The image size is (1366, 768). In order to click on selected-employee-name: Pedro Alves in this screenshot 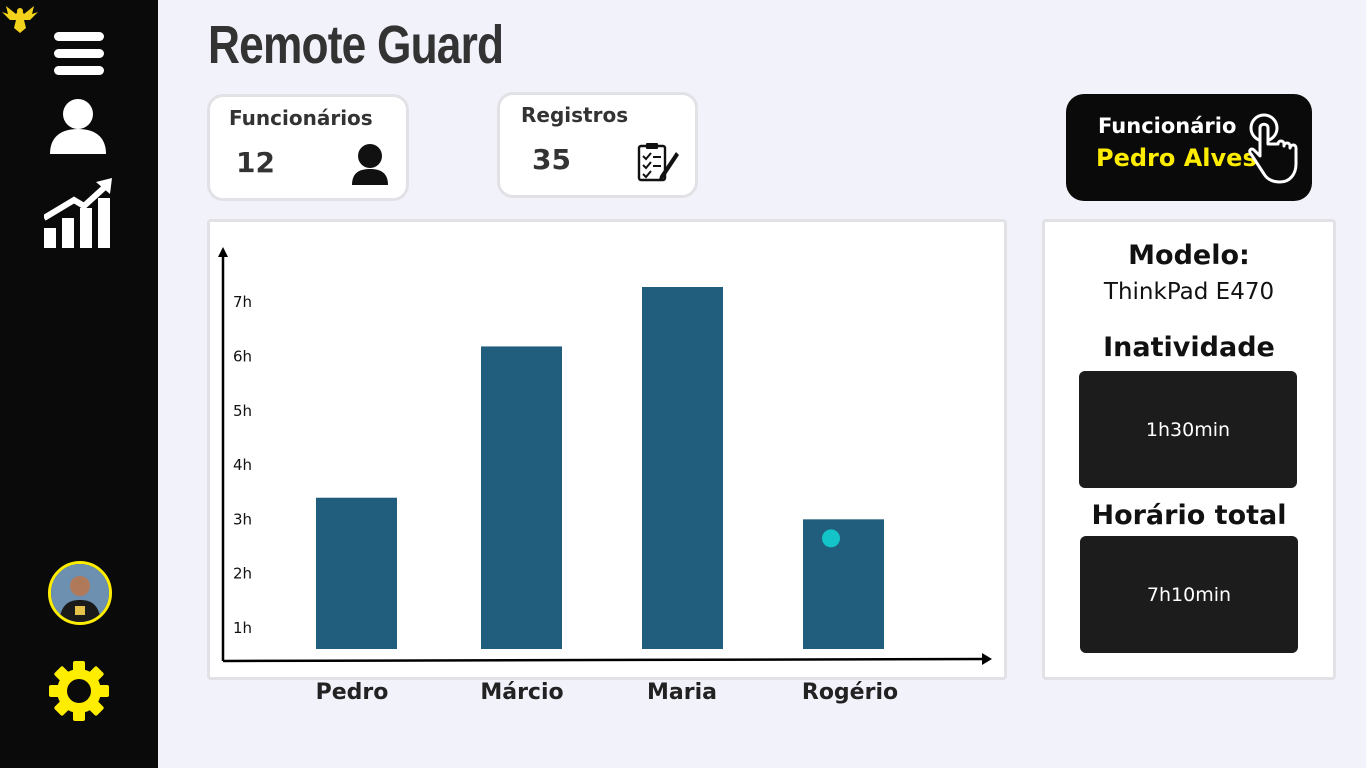, I will do `click(1176, 158)`.